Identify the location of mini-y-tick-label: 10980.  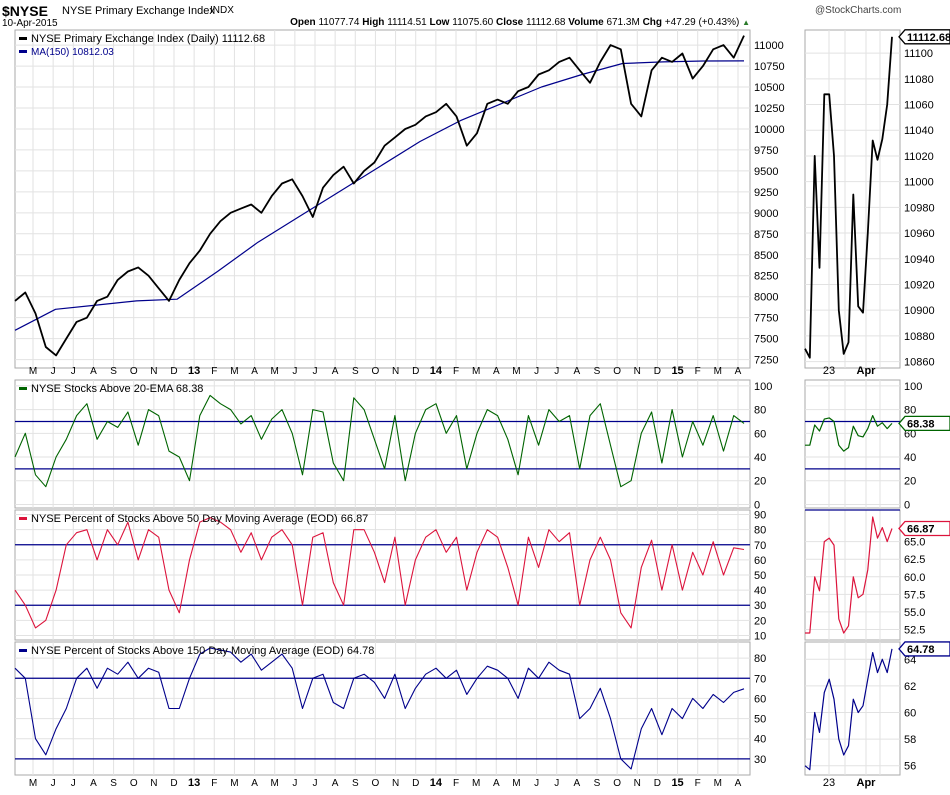
(919, 208).